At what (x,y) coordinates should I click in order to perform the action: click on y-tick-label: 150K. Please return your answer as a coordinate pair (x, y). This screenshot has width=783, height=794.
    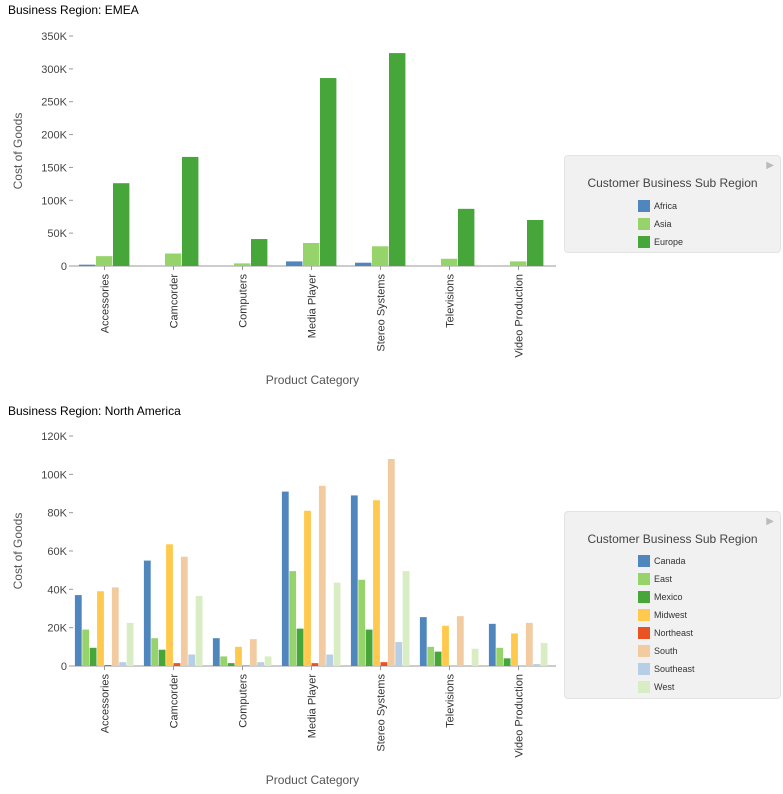
    Looking at the image, I should click on (54, 168).